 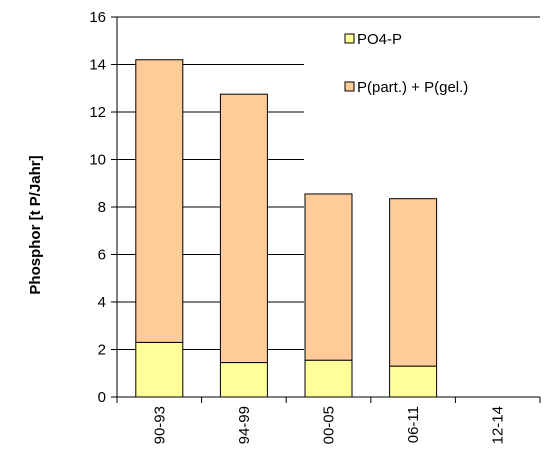 I want to click on legend-label: PO4-P, so click(x=379, y=39).